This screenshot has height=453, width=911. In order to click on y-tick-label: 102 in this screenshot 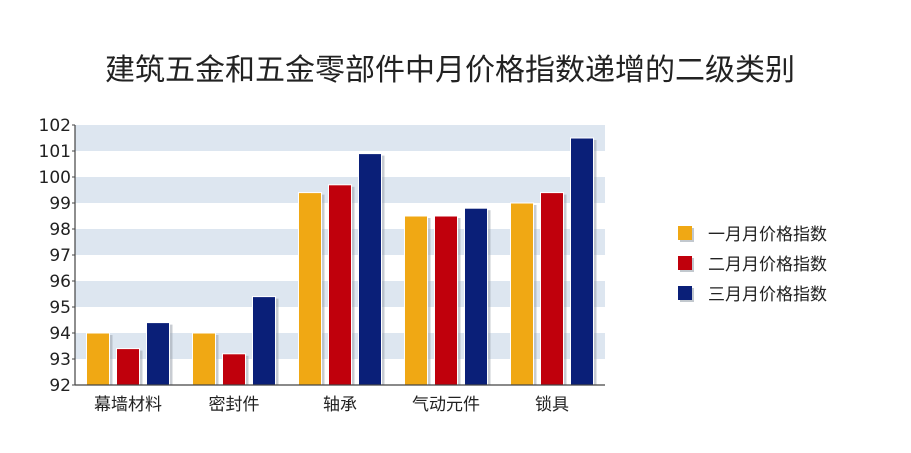, I will do `click(55, 126)`.